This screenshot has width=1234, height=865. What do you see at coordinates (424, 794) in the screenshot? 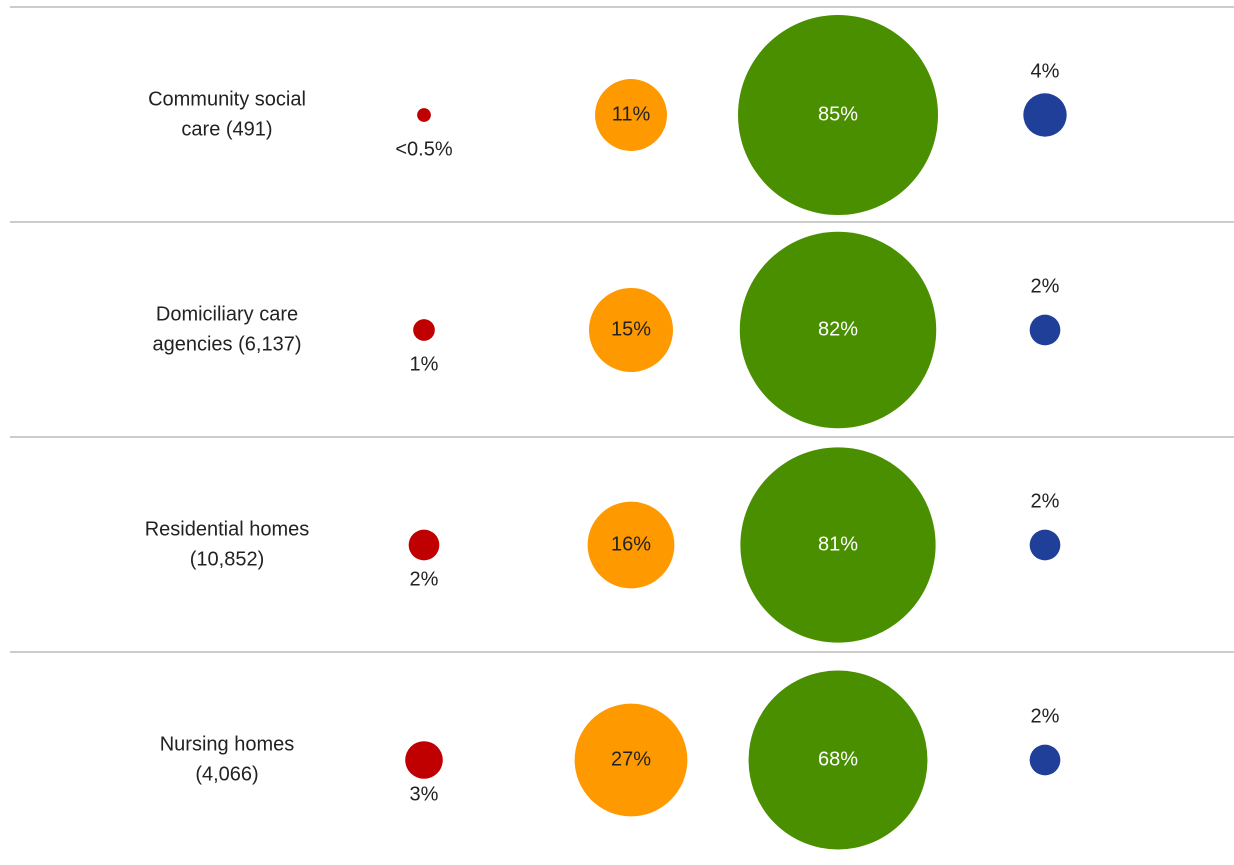
I see `bubble-label: 3%` at bounding box center [424, 794].